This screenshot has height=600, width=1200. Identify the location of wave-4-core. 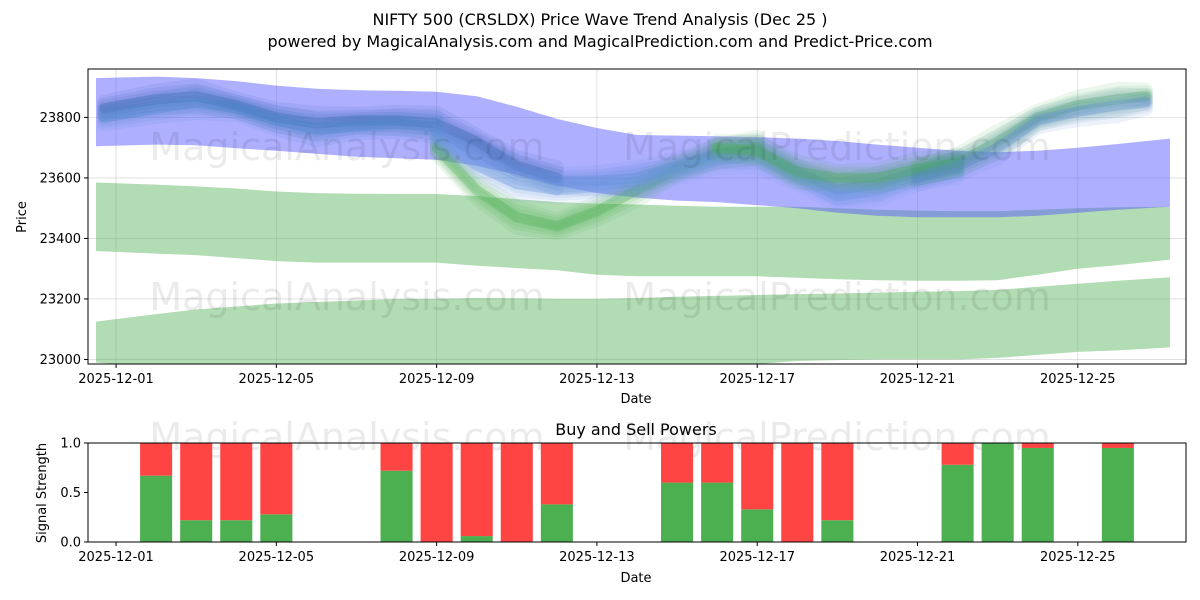
(697, 167).